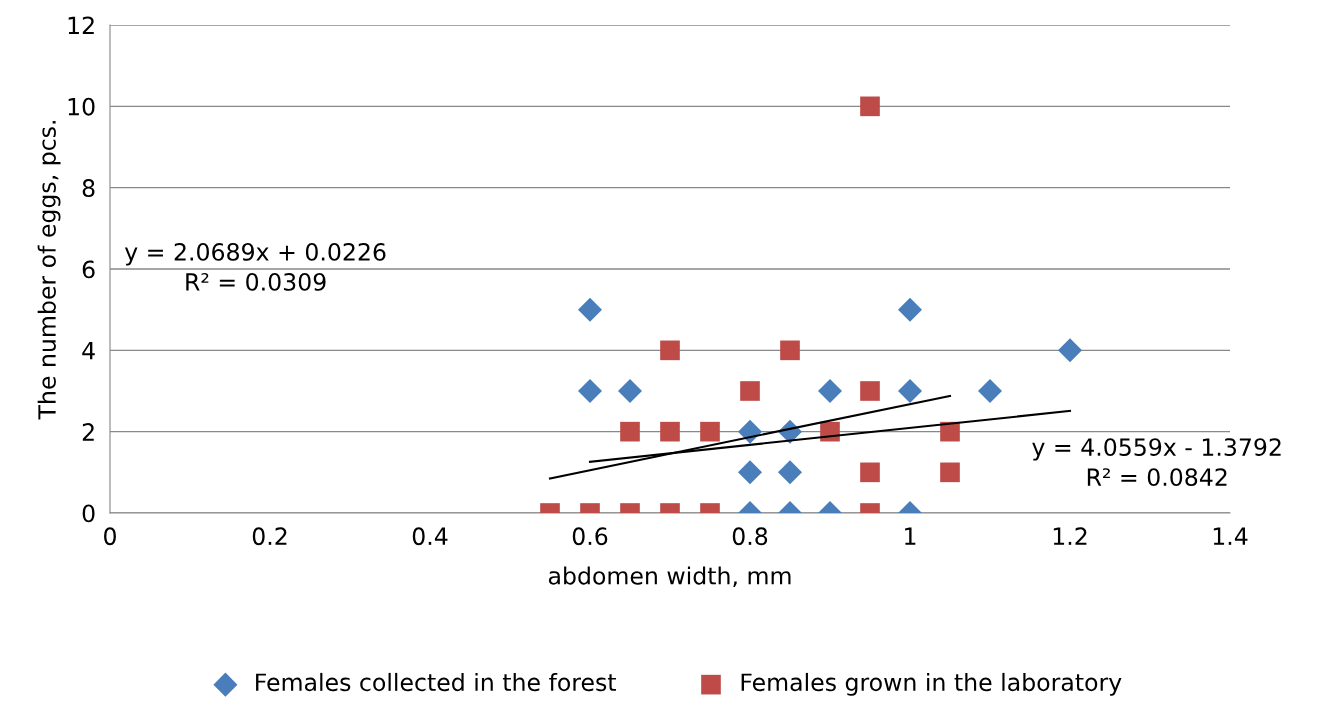 The width and height of the screenshot is (1324, 717). What do you see at coordinates (81, 106) in the screenshot?
I see `y-tick-label: 10` at bounding box center [81, 106].